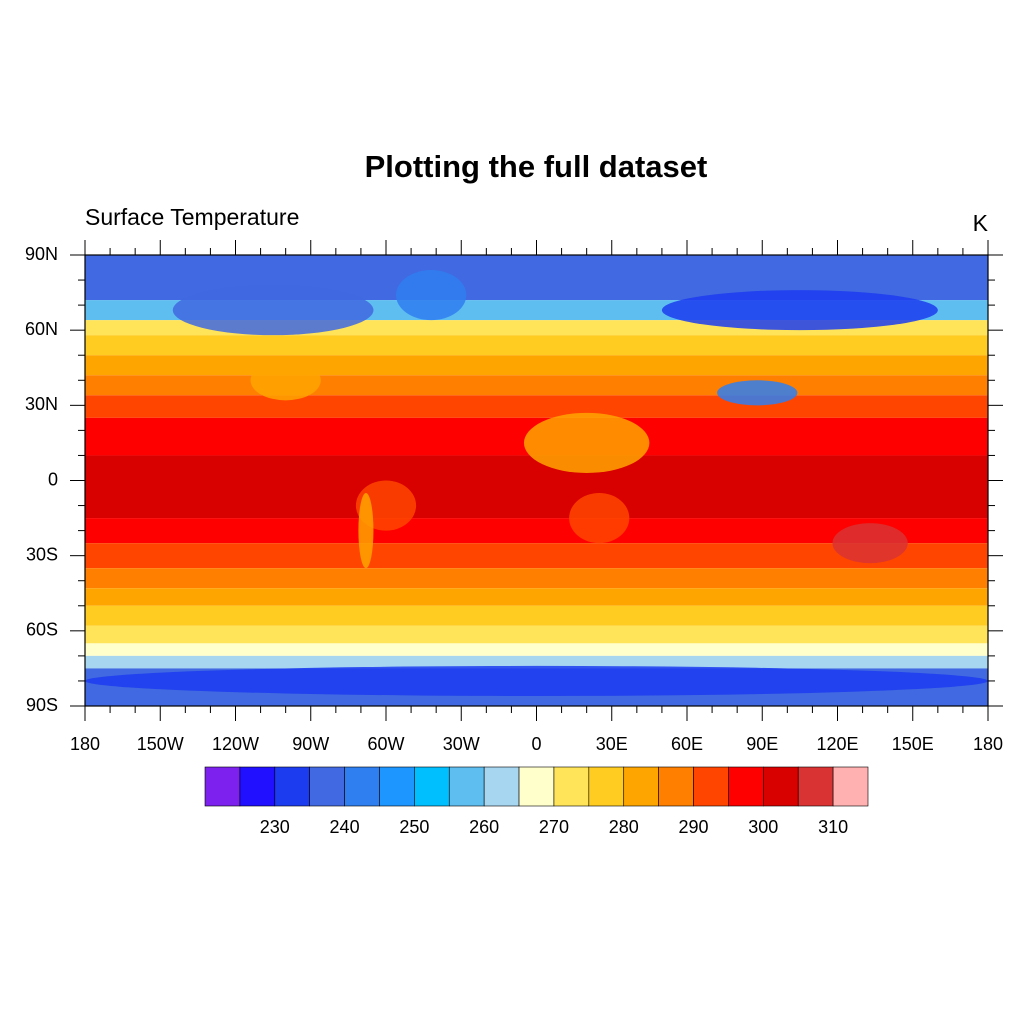 This screenshot has width=1024, height=1024. What do you see at coordinates (414, 827) in the screenshot?
I see `colorbar-label: 250` at bounding box center [414, 827].